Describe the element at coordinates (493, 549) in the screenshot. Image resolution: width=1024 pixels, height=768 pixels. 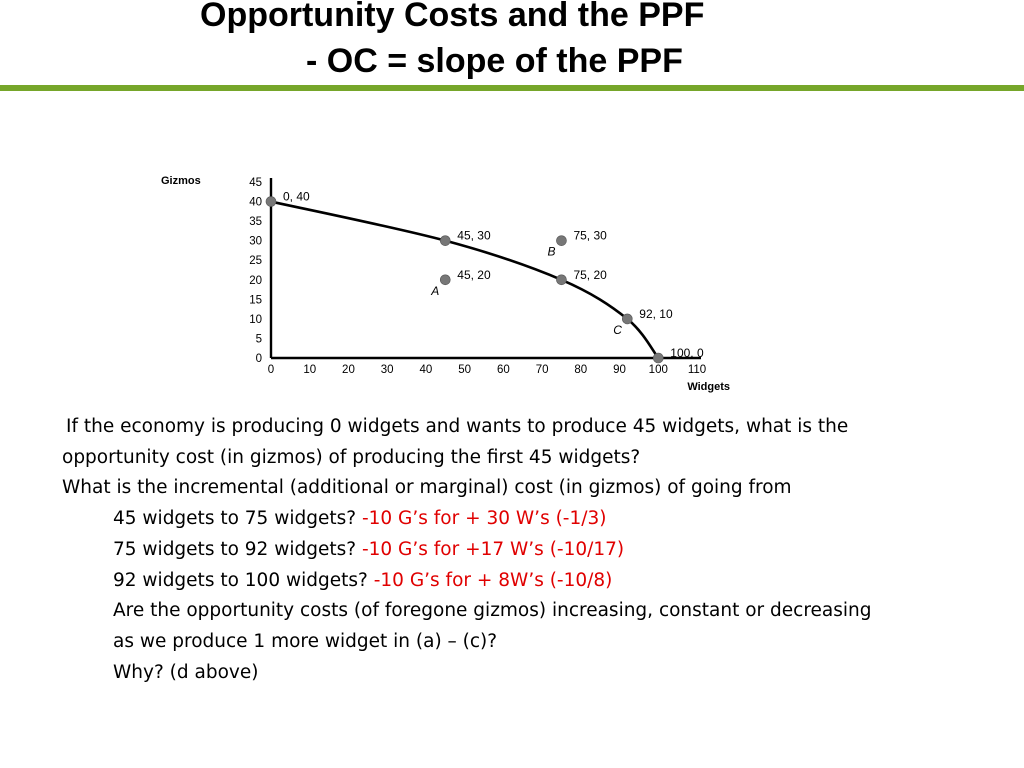
I see `item-b-answer: -10 G’s for +17 W’s (-10/17)` at that location.